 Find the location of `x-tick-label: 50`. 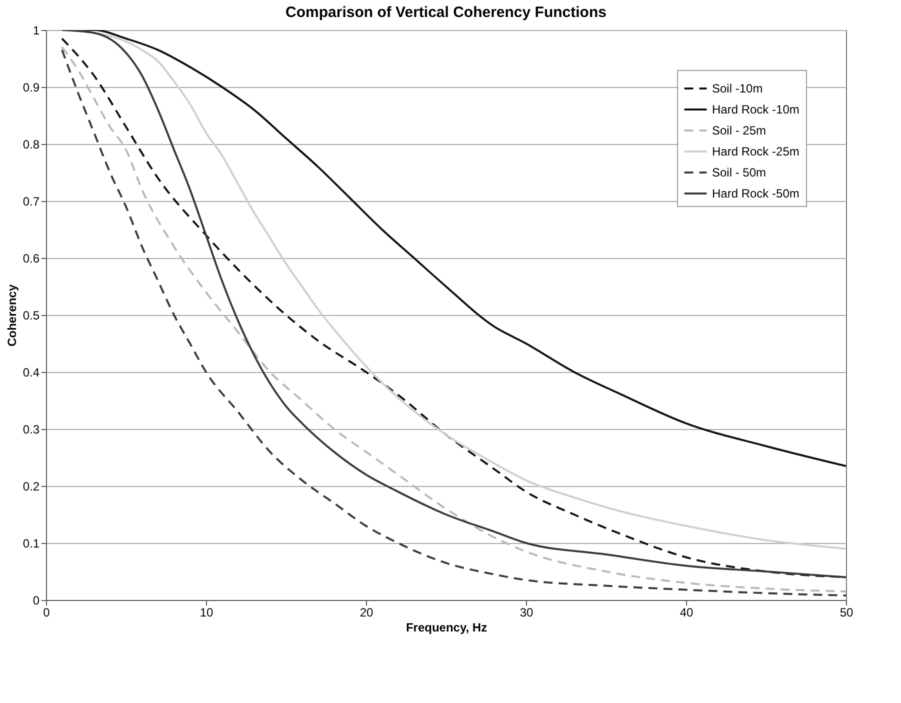

x-tick-label: 50 is located at coordinates (847, 613).